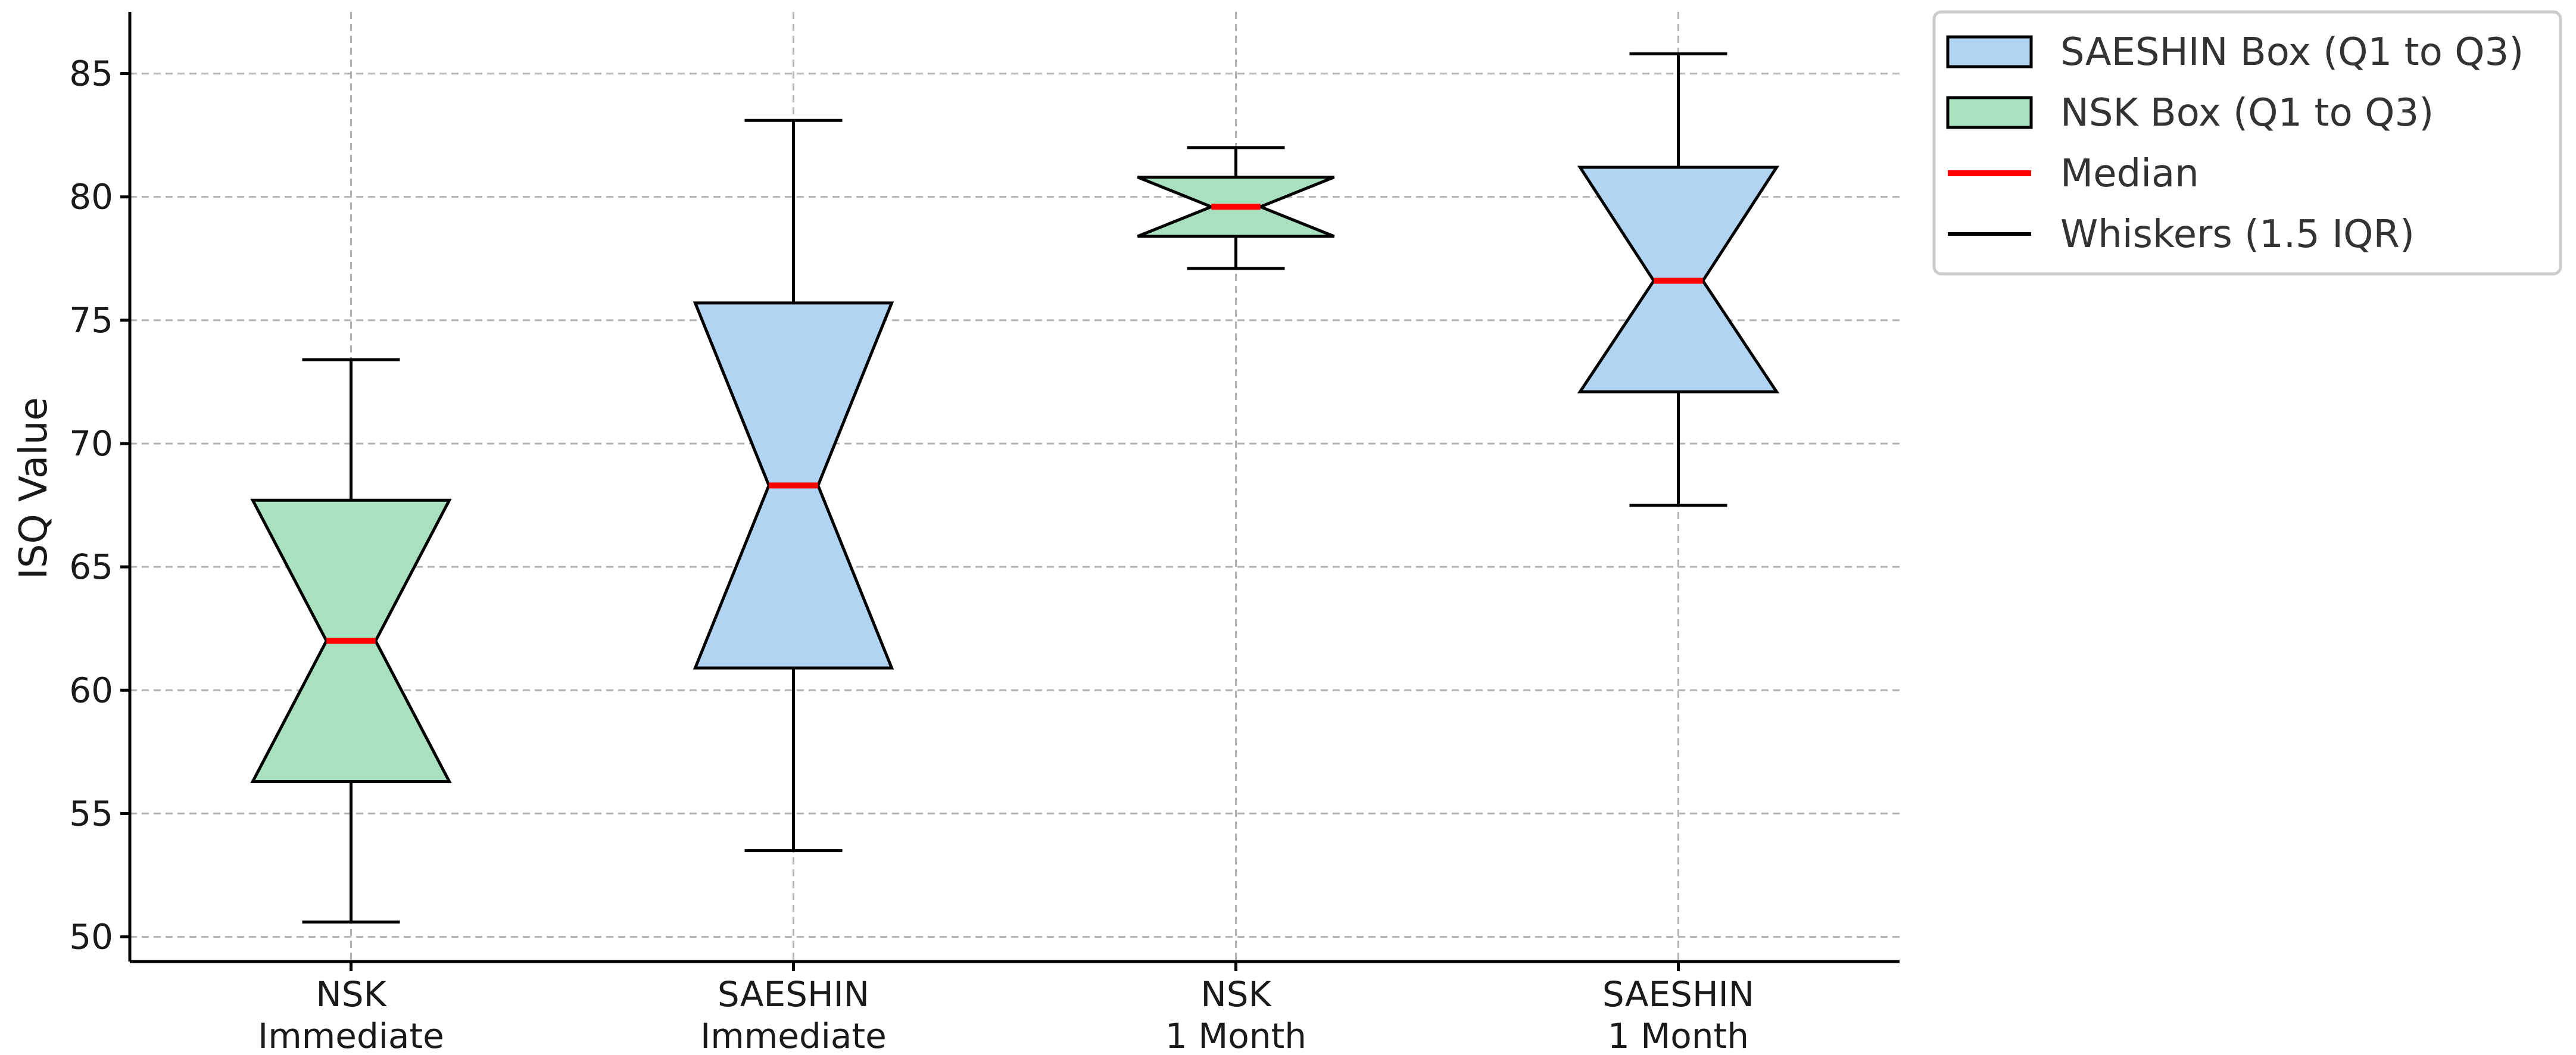 The image size is (2576, 1055). I want to click on legend-label: Median, so click(2129, 174).